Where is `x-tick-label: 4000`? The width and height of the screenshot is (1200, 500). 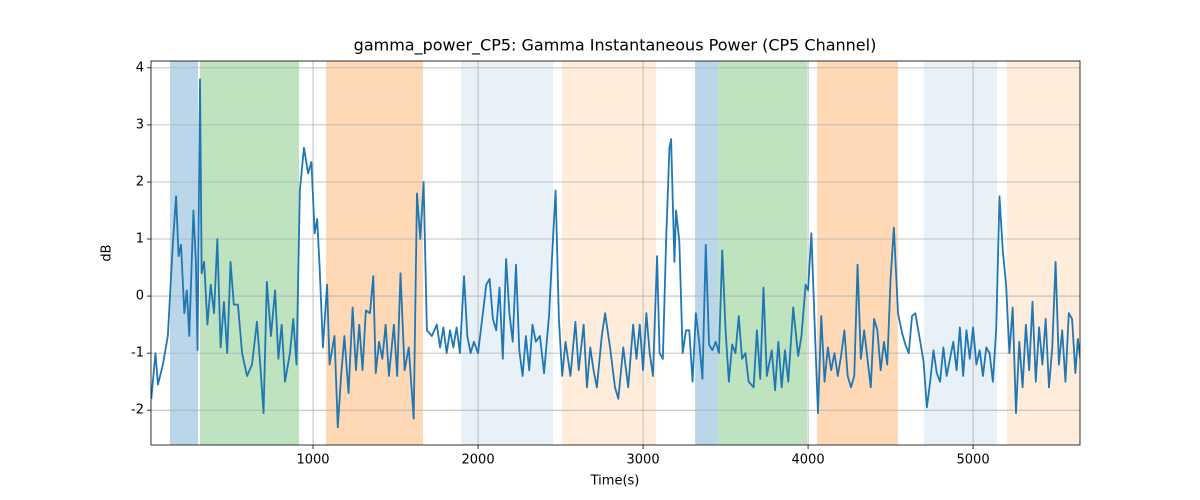
x-tick-label: 4000 is located at coordinates (808, 460).